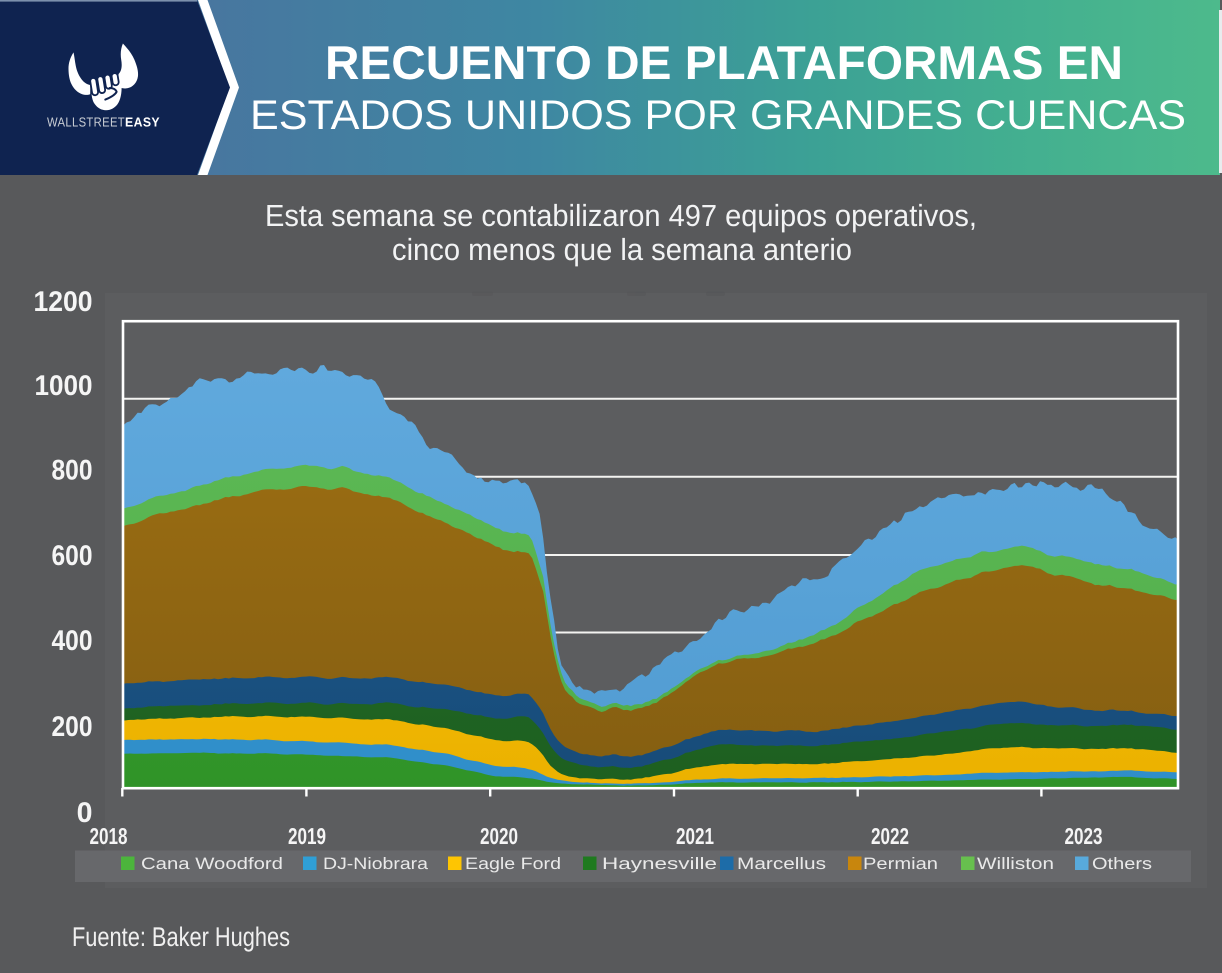 Image resolution: width=1222 pixels, height=973 pixels. Describe the element at coordinates (695, 836) in the screenshot. I see `svg-text: 2021` at that location.